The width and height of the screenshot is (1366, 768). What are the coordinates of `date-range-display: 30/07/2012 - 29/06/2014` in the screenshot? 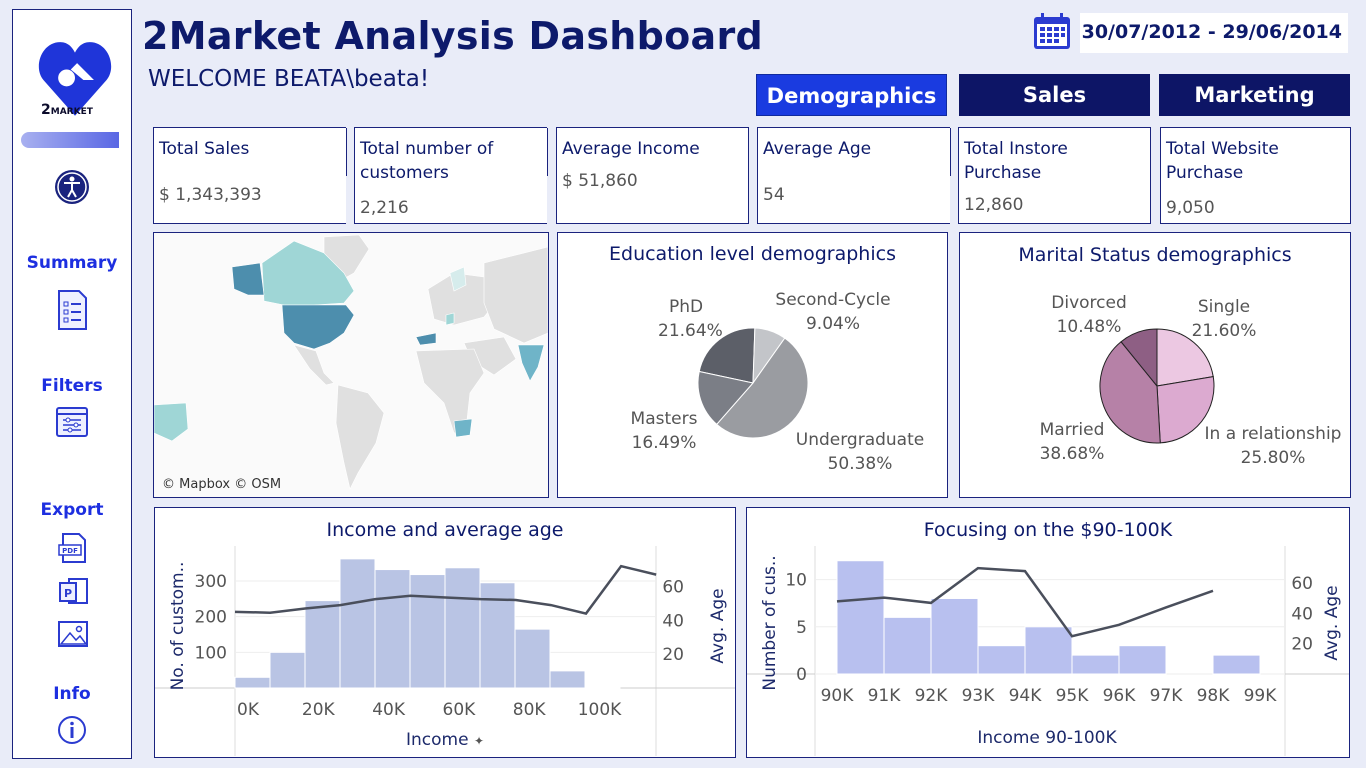 It's located at (1214, 33).